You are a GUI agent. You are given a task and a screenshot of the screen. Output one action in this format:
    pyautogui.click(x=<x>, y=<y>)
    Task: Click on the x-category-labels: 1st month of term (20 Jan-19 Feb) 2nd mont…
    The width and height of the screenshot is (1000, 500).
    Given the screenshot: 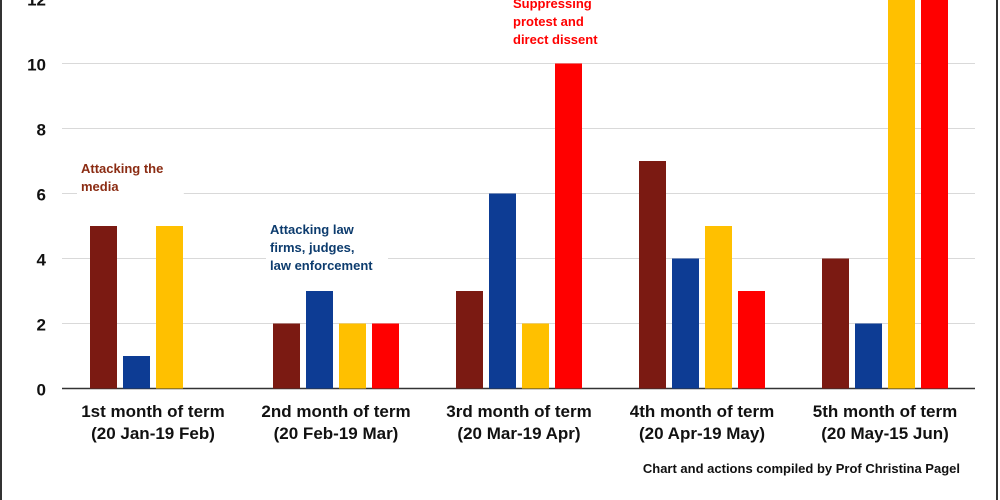 What is the action you would take?
    pyautogui.click(x=519, y=422)
    